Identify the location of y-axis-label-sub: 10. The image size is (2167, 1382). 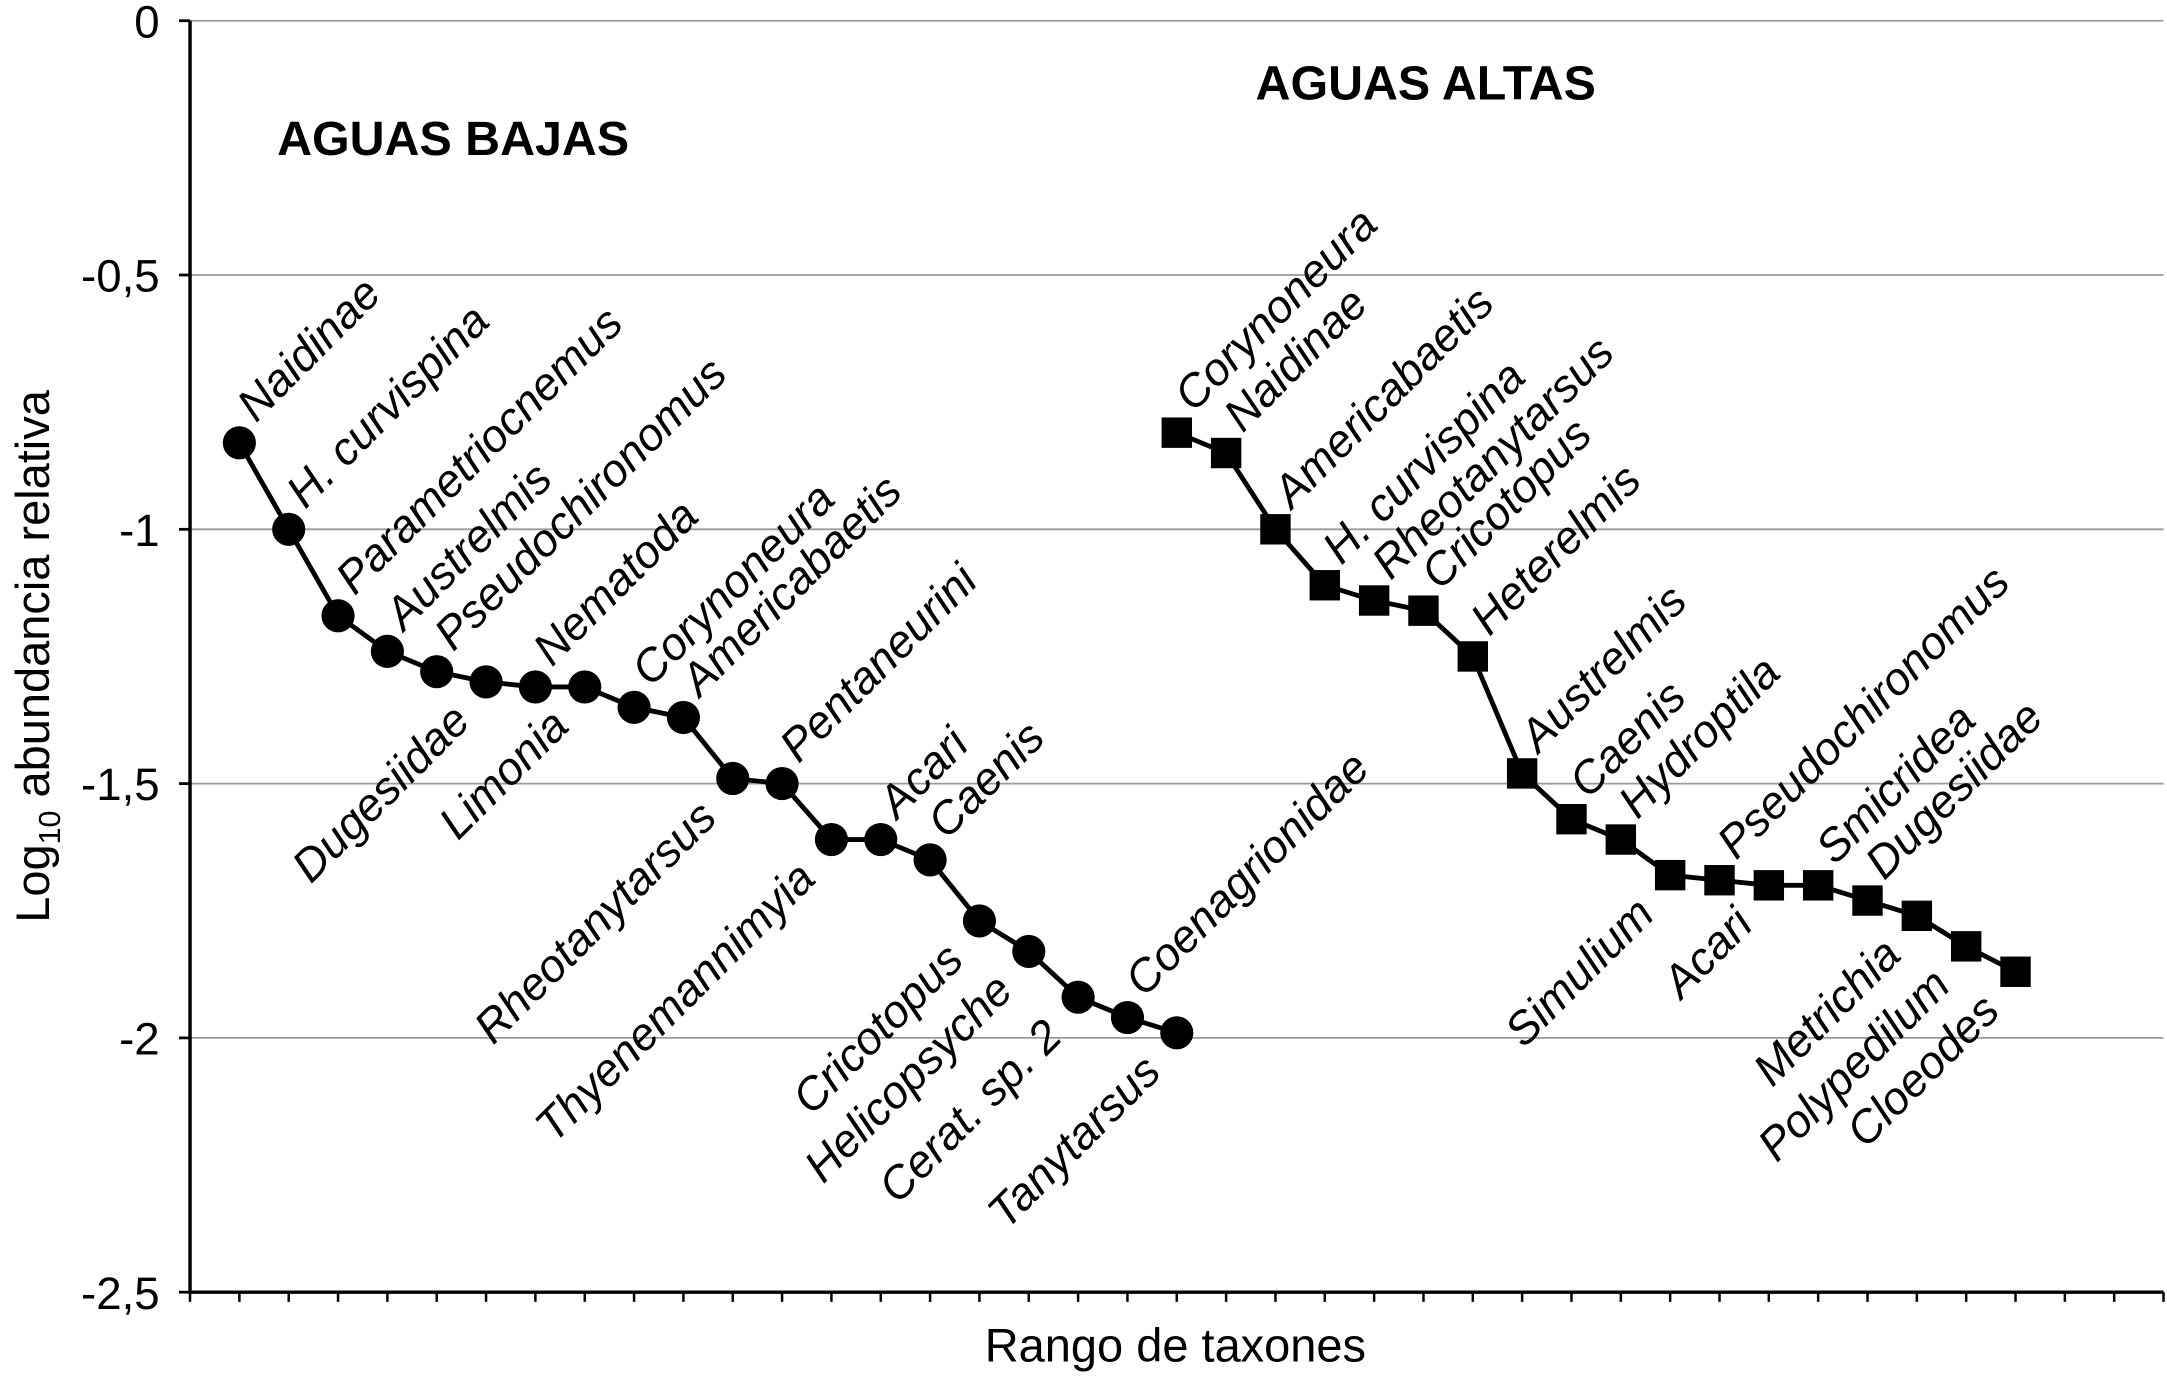
(50, 828).